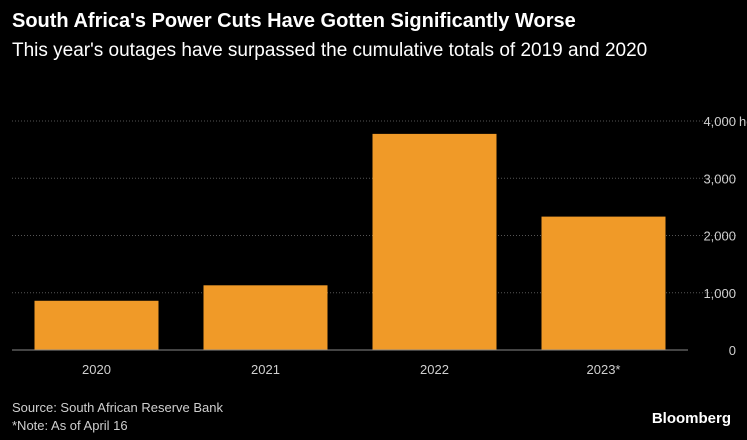 Image resolution: width=747 pixels, height=440 pixels. I want to click on y-unit-label: hours, so click(743, 121).